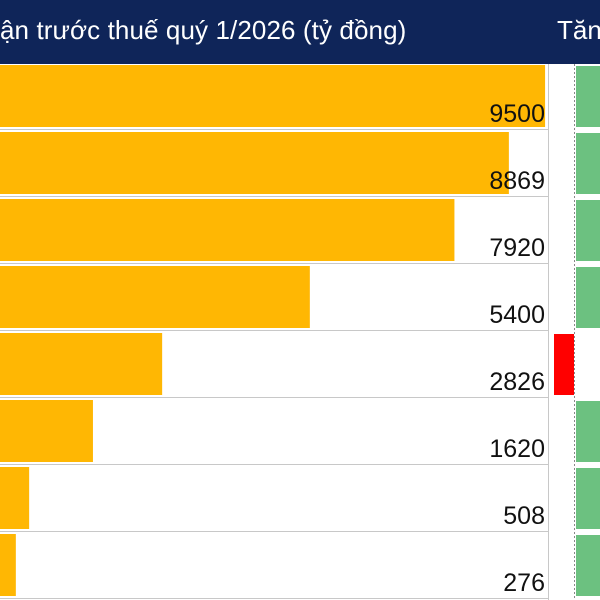  Describe the element at coordinates (517, 114) in the screenshot. I see `profit-value-label: 9500` at that location.